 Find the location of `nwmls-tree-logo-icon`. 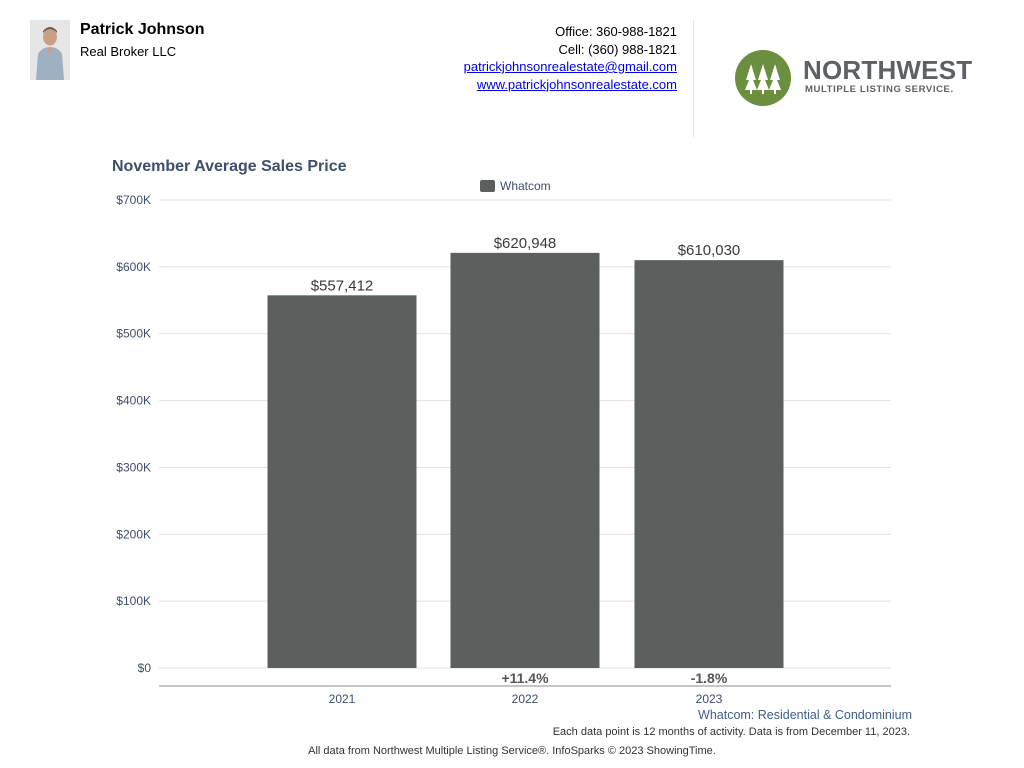

nwmls-tree-logo-icon is located at coordinates (763, 78).